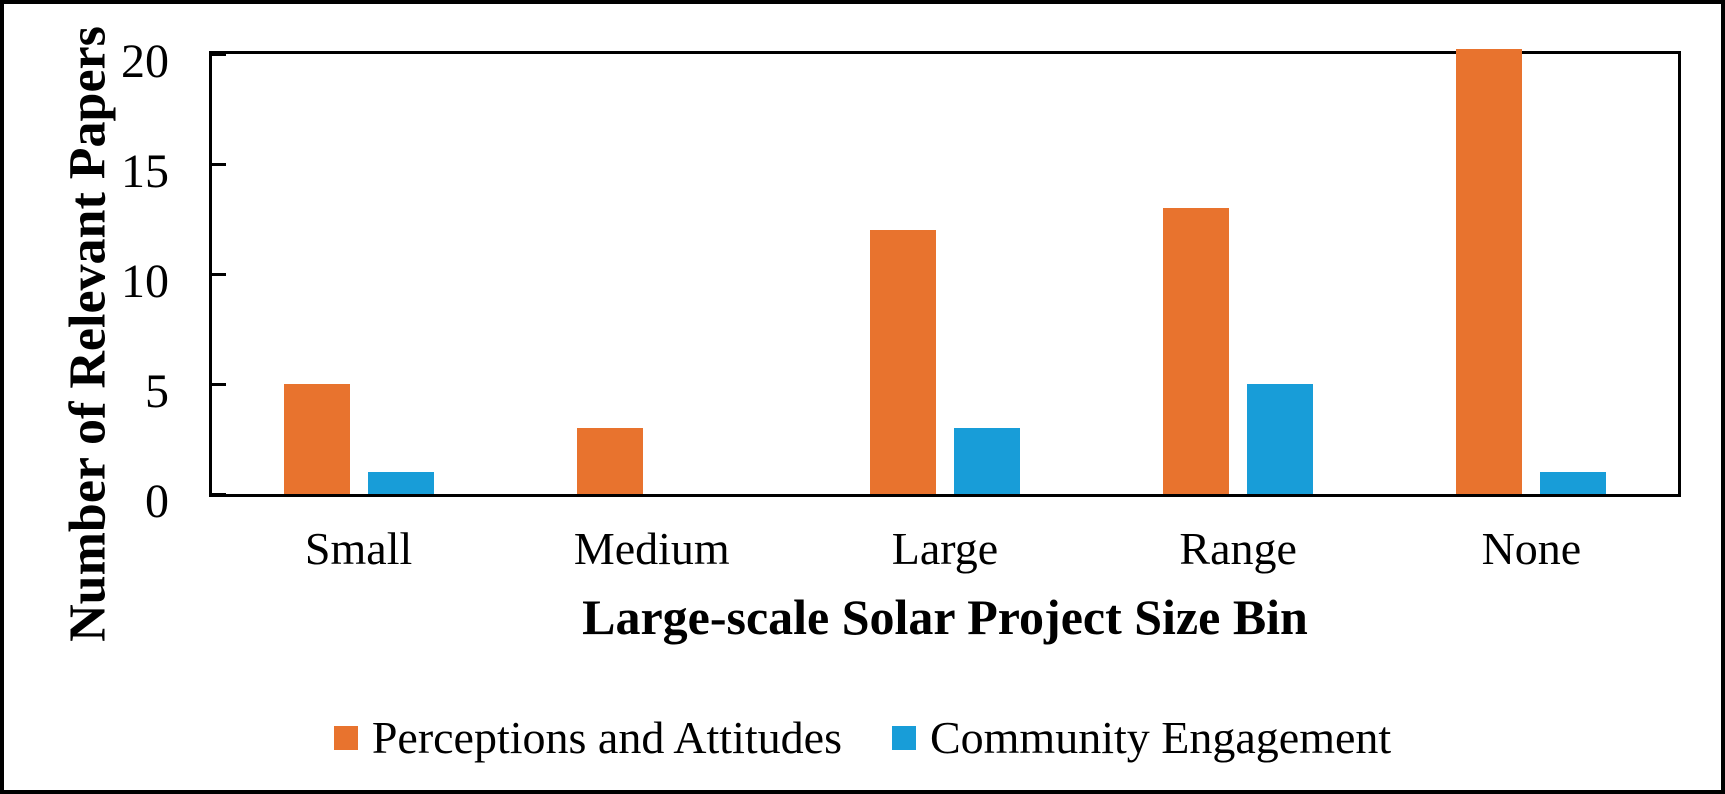 The height and width of the screenshot is (794, 1725). Describe the element at coordinates (345, 738) in the screenshot. I see `legend-swatch-orange-icon` at that location.